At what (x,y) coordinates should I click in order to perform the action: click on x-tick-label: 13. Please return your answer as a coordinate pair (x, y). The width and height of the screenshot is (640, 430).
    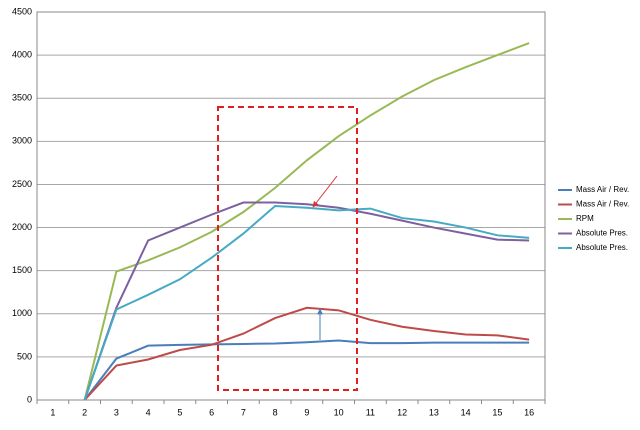
    Looking at the image, I should click on (434, 412).